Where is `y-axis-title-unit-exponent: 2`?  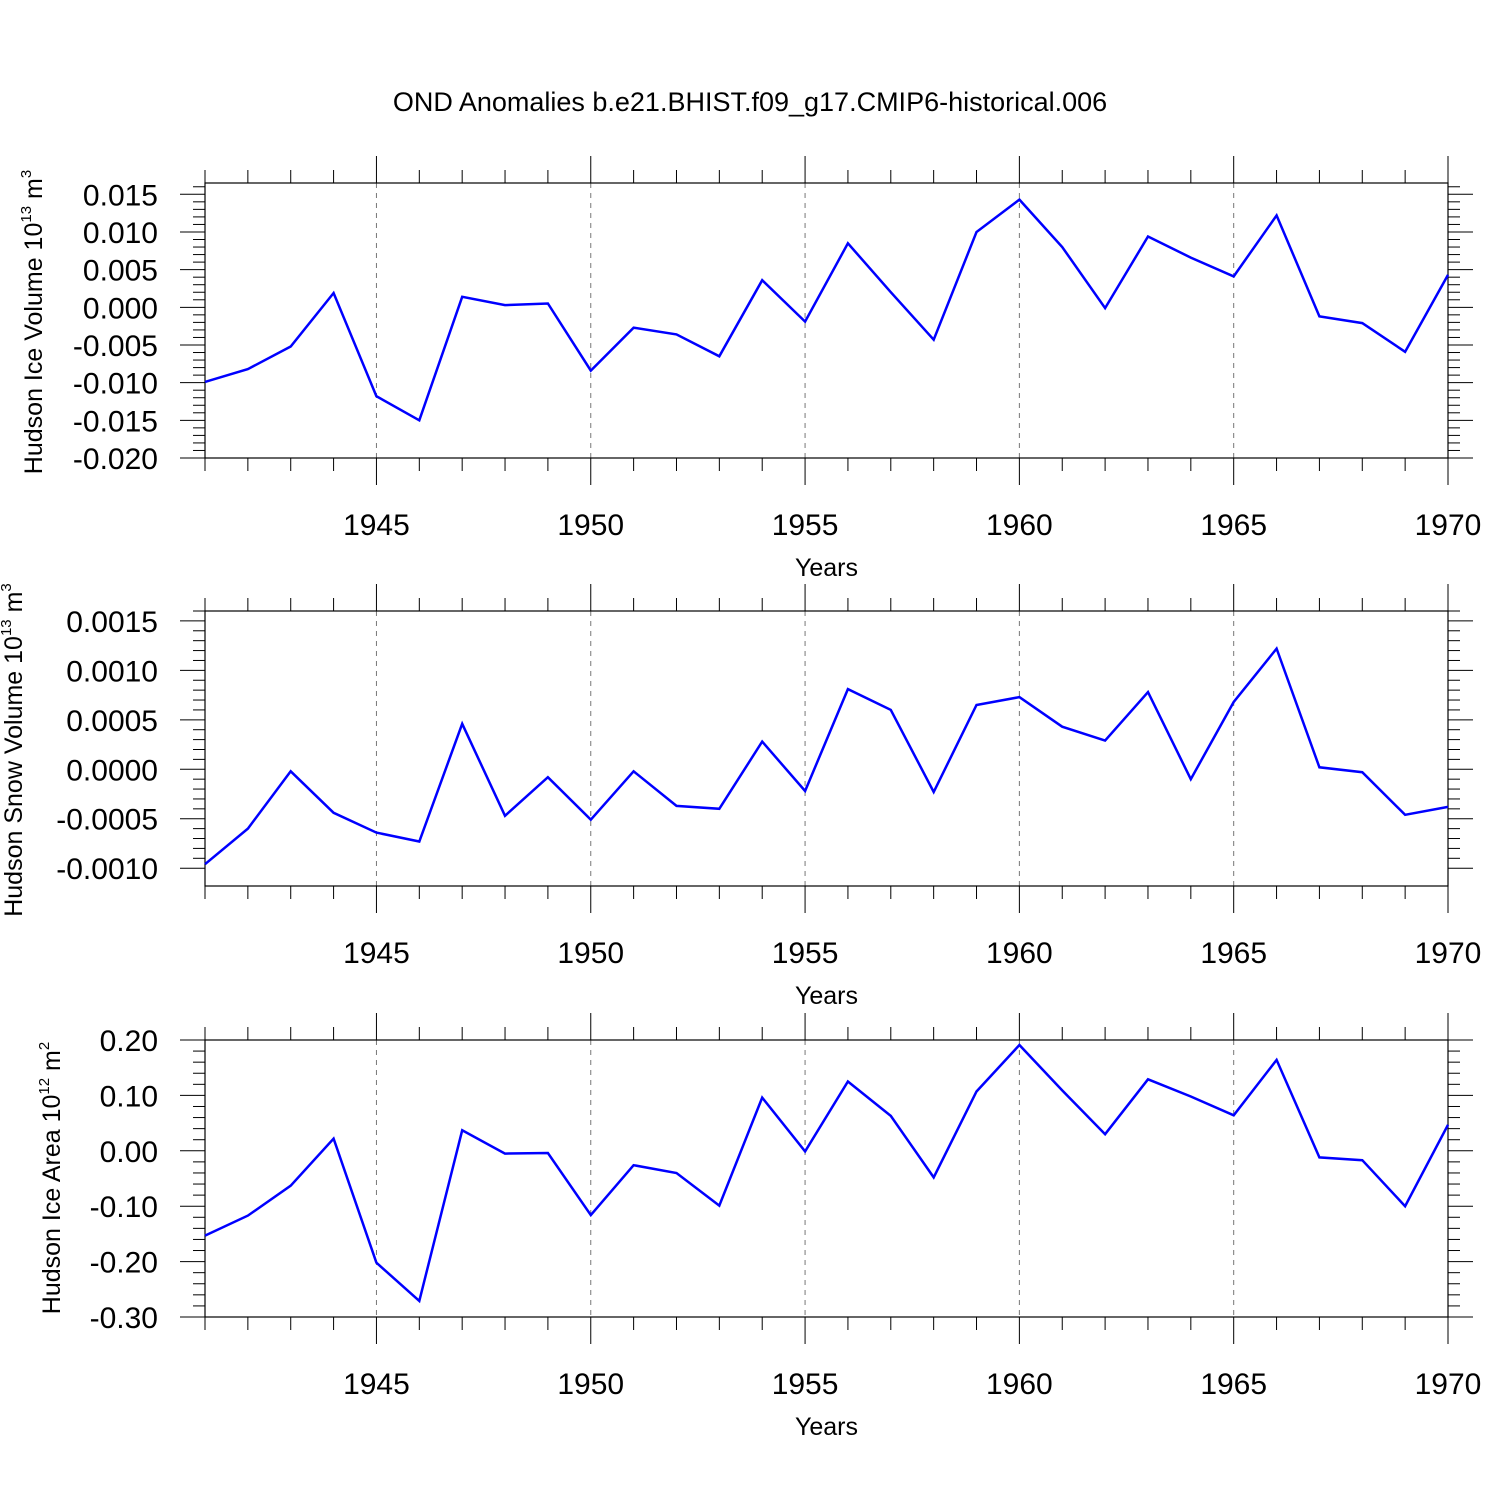
y-axis-title-unit-exponent: 2 is located at coordinates (44, 1046).